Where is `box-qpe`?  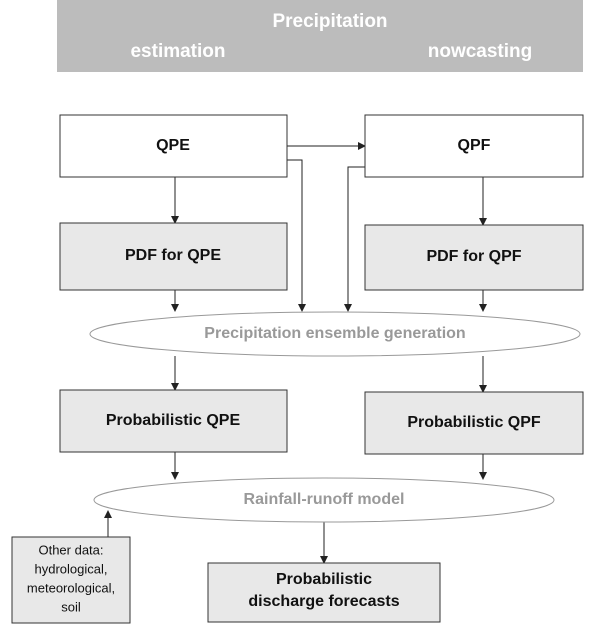
box-qpe is located at coordinates (173, 146).